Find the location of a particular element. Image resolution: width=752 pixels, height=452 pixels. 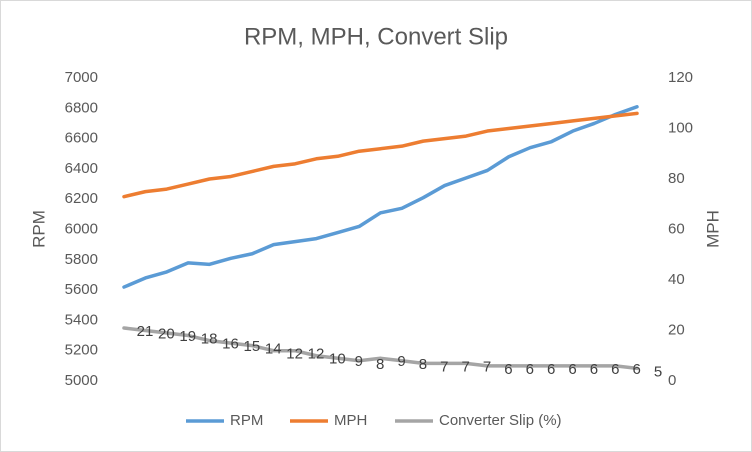

y-axis-label: RPM is located at coordinates (38, 229).